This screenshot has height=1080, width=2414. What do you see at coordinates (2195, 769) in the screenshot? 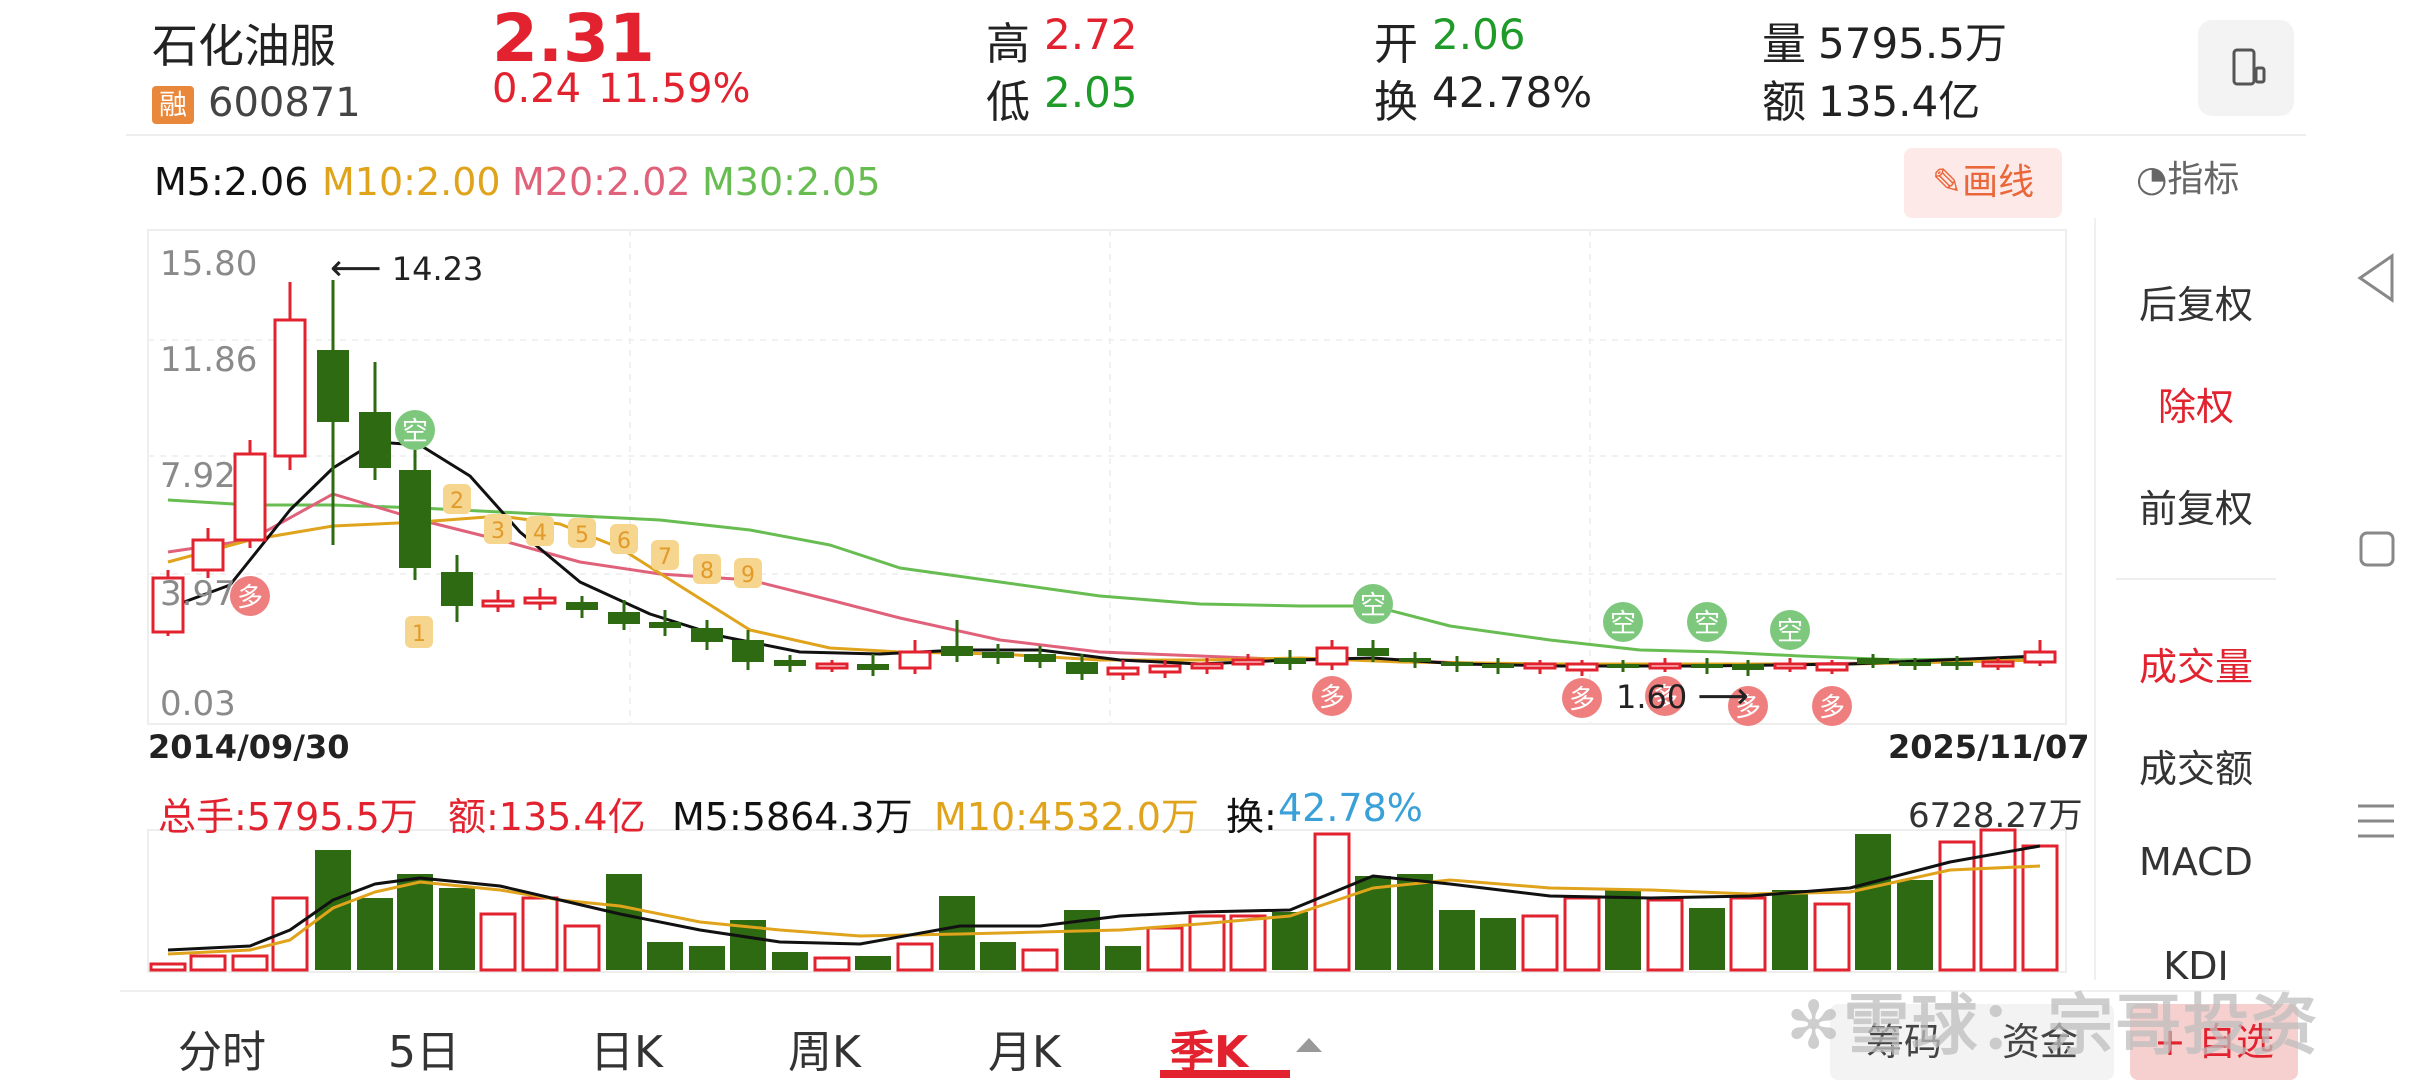
I see `indicator-amount: 成交额` at bounding box center [2195, 769].